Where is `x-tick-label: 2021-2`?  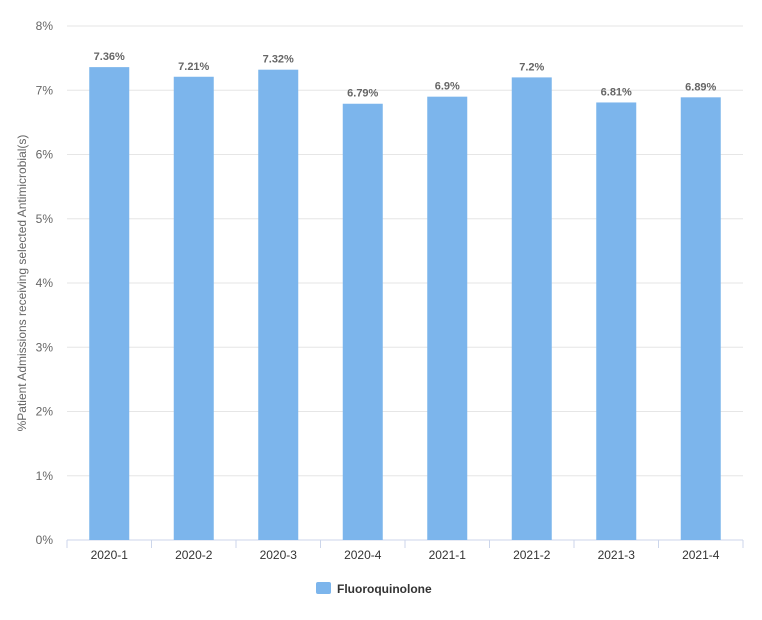 x-tick-label: 2021-2 is located at coordinates (532, 555).